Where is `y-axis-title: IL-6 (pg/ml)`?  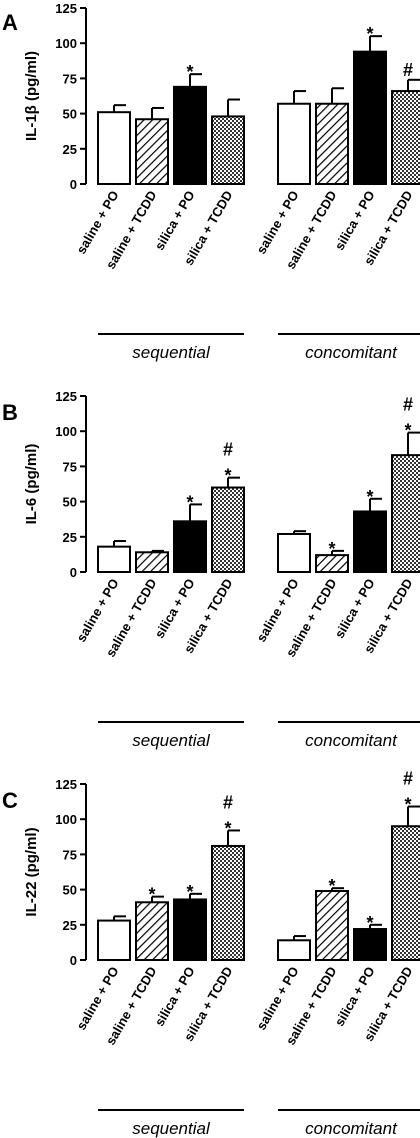
y-axis-title: IL-6 (pg/ml) is located at coordinates (31, 484).